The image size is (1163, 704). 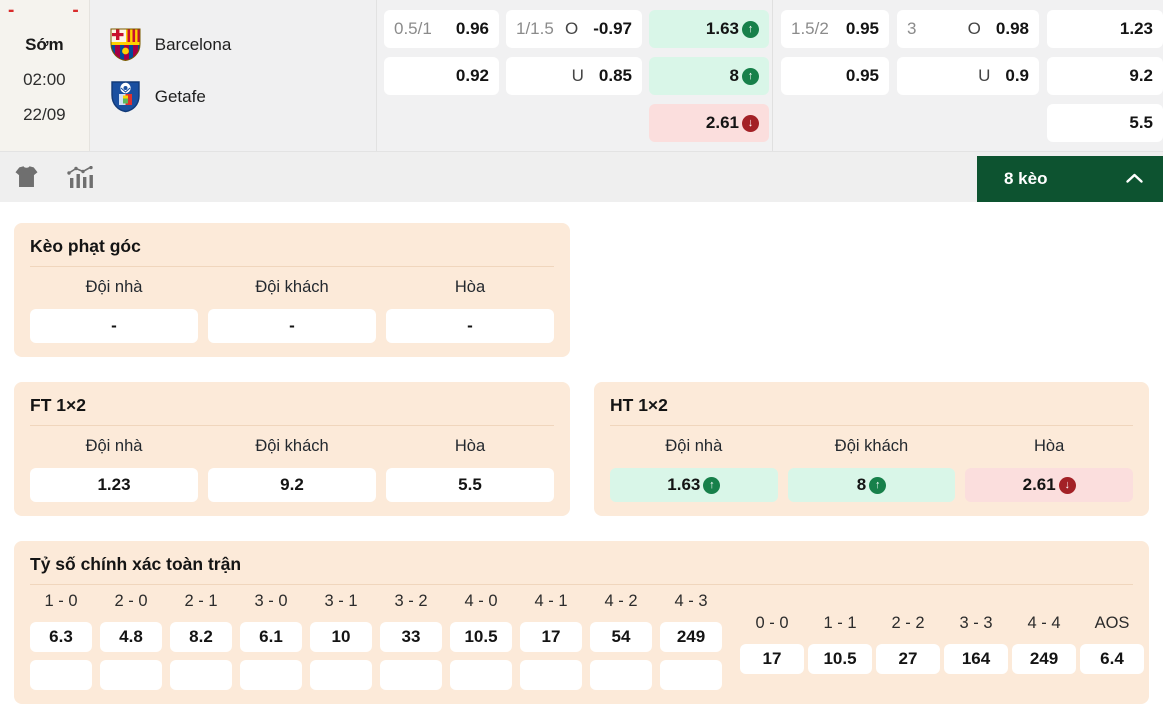 What do you see at coordinates (1105, 76) in the screenshot?
I see `g2-away-1x2-box: 9.2` at bounding box center [1105, 76].